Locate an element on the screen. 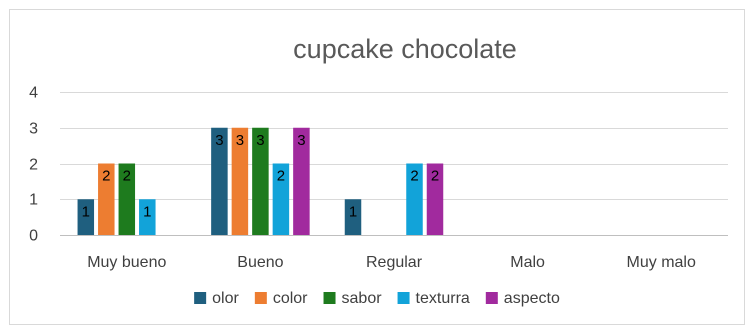 The width and height of the screenshot is (754, 331). x-category-label: Muy bueno is located at coordinates (126, 262).